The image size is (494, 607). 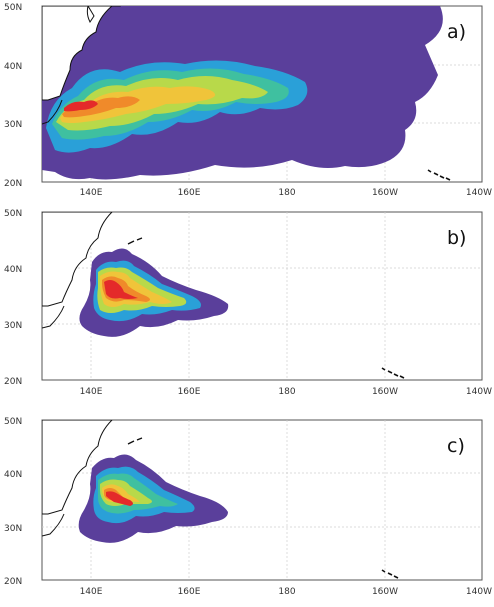 I want to click on panel-b-y-ticks: 50N 40N 30N 20N, so click(x=13, y=298).